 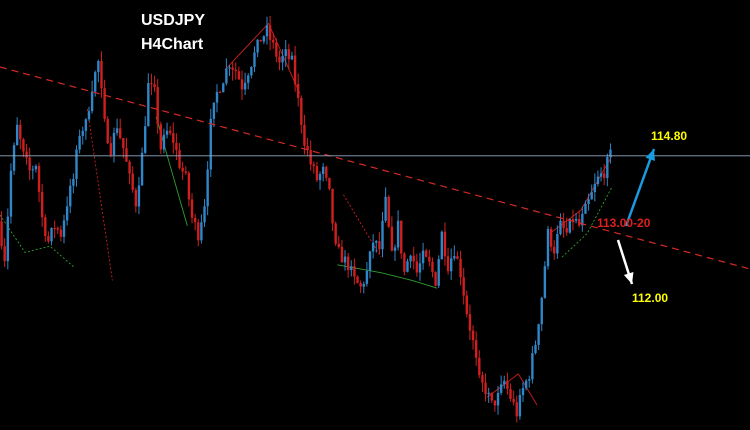 What do you see at coordinates (640, 187) in the screenshot?
I see `up-arrow-icon` at bounding box center [640, 187].